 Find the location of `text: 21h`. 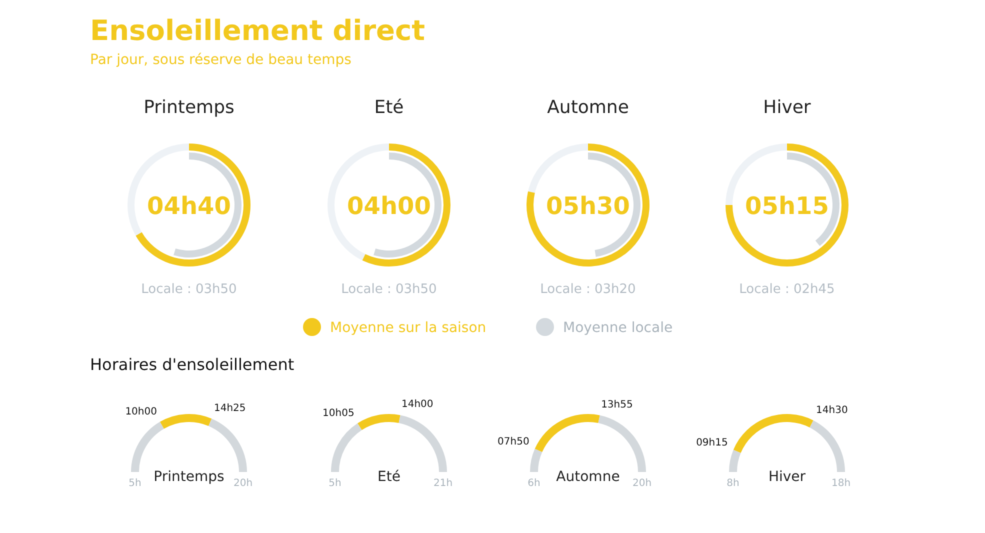

text: 21h is located at coordinates (443, 483).